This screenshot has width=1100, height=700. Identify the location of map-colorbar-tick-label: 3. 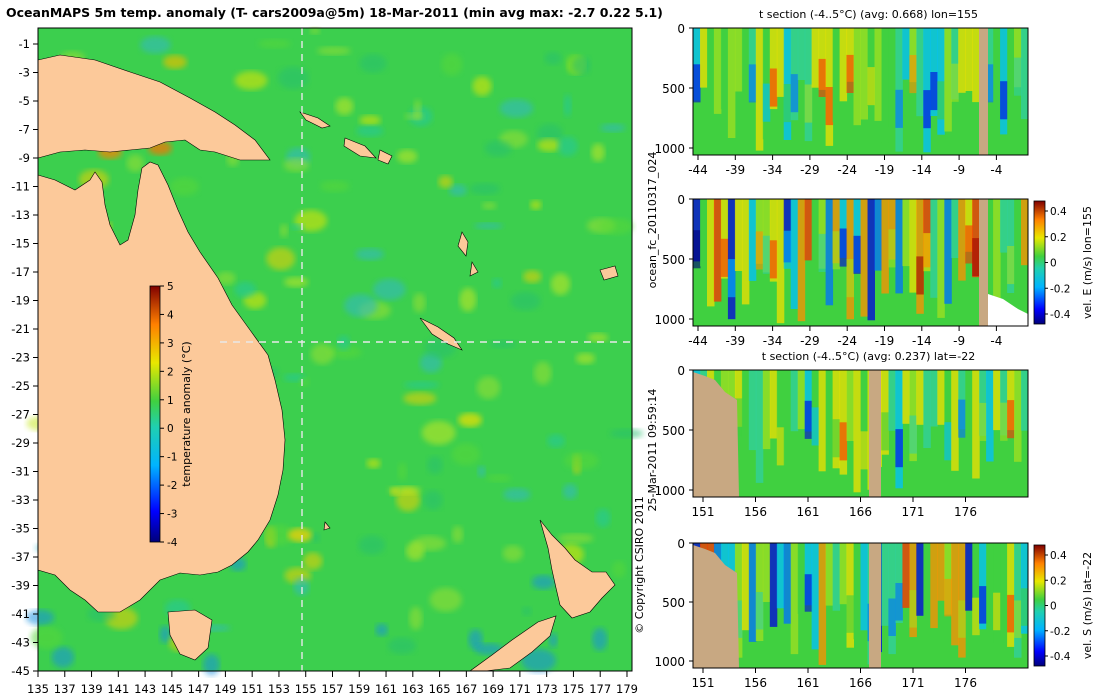
(170, 344).